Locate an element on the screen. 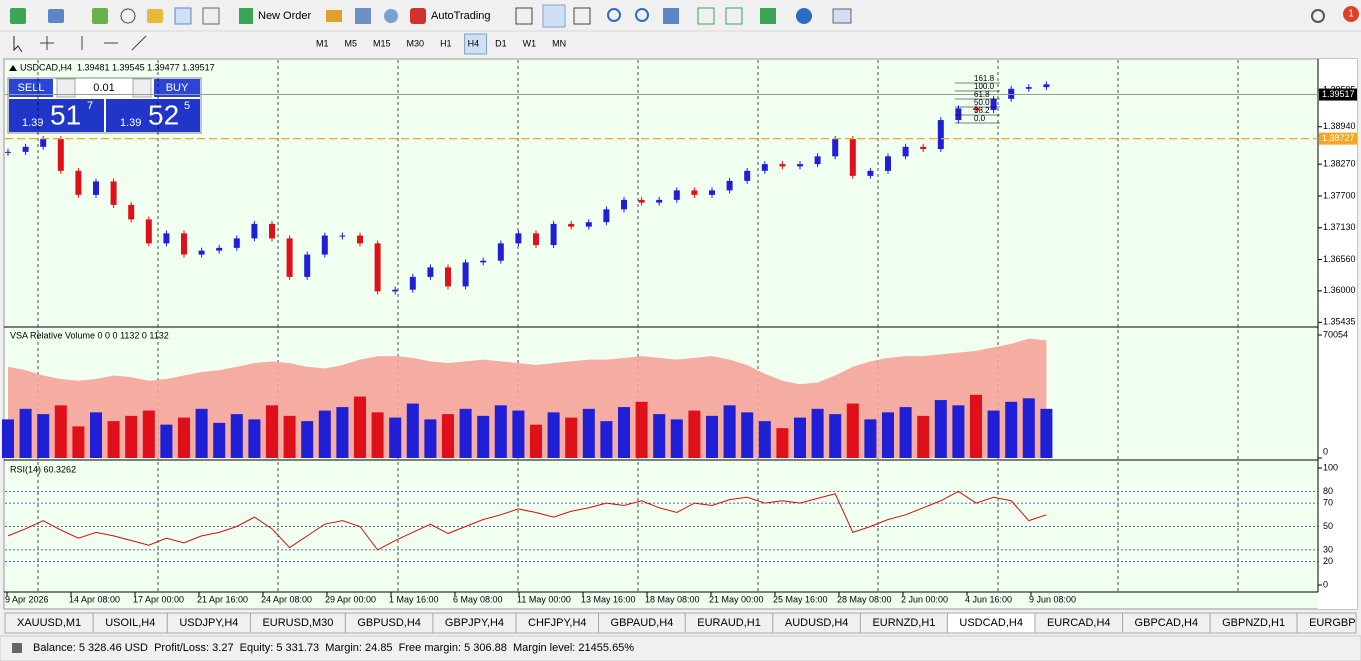  lot-up is located at coordinates (142, 88).